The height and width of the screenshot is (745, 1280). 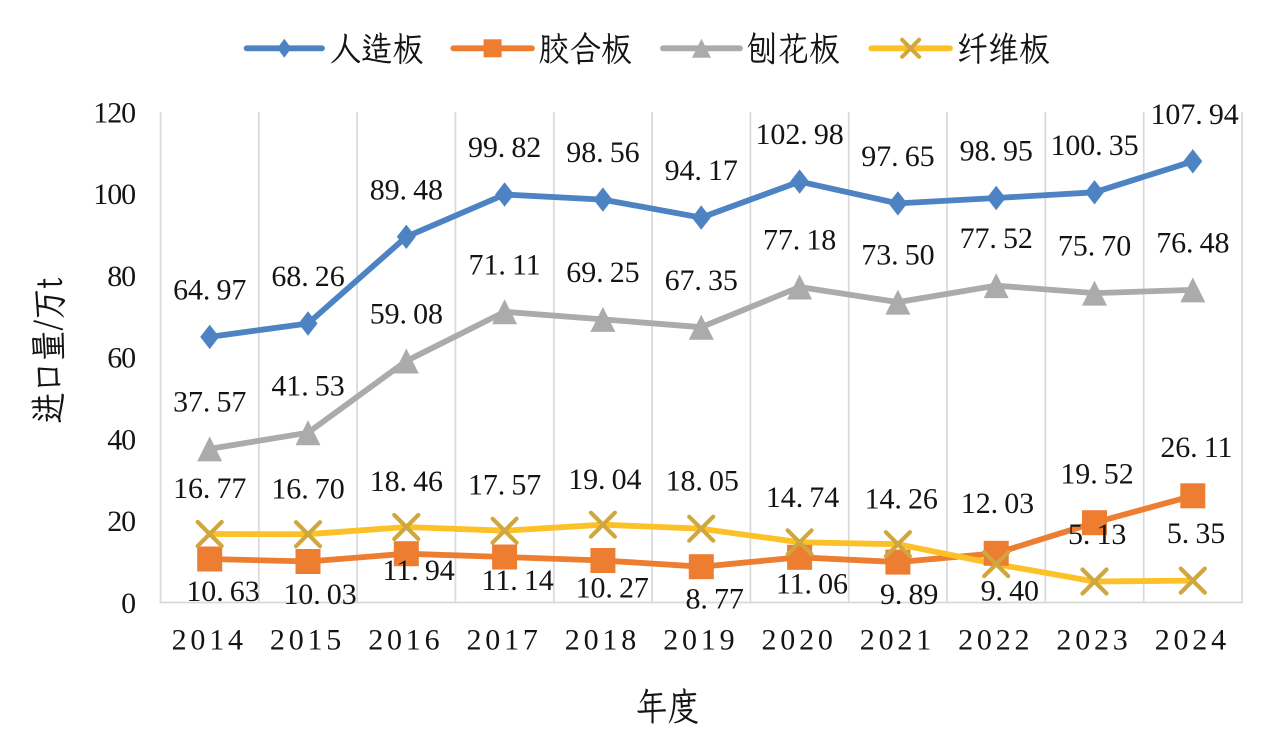 What do you see at coordinates (714, 598) in the screenshot?
I see `svg-text: 8. 77` at bounding box center [714, 598].